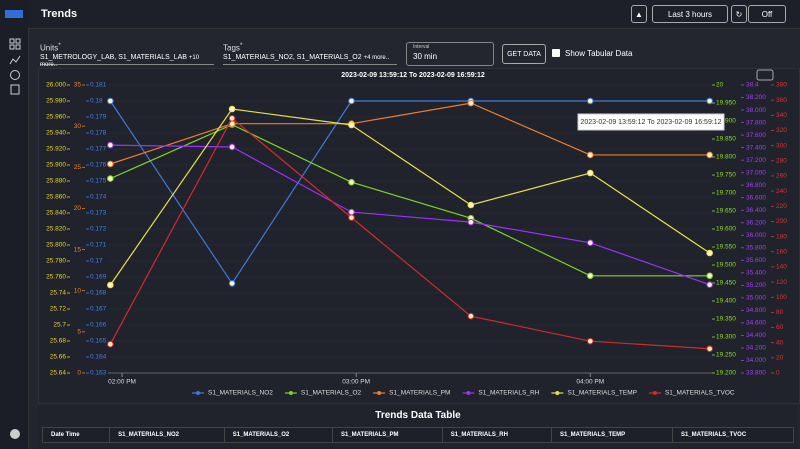 Image resolution: width=800 pixels, height=449 pixels. I want to click on interval-select: Interval 30 min, so click(450, 54).